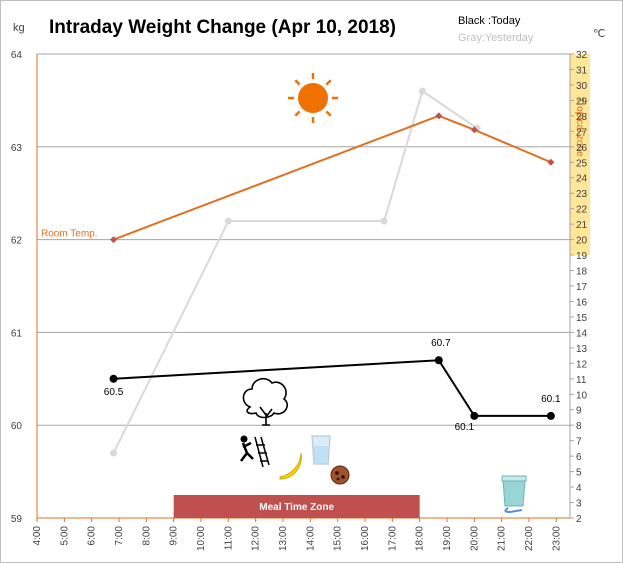 Image resolution: width=623 pixels, height=563 pixels. I want to click on x-tick-label: 13:00, so click(283, 538).